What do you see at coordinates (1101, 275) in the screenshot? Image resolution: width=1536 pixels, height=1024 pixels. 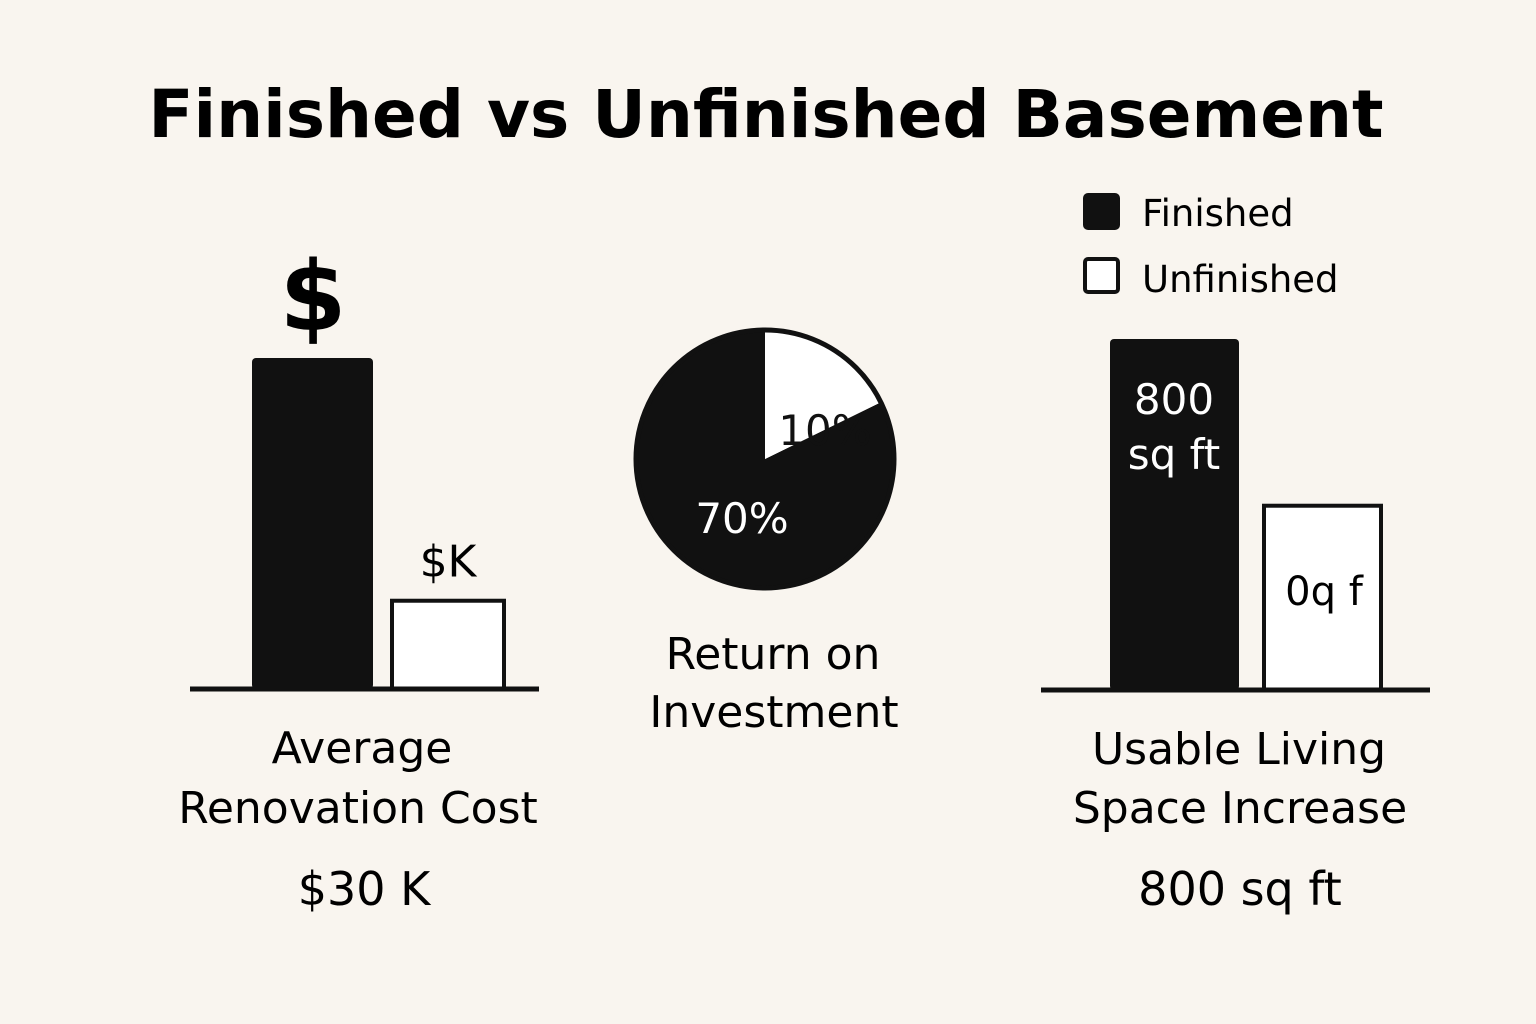 I see `legend-swatch-unfinished` at bounding box center [1101, 275].